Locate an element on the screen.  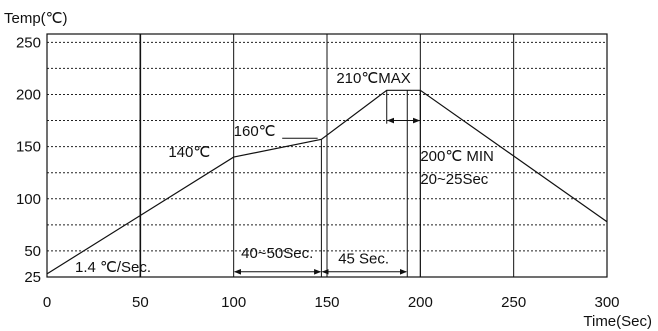
y-tick-label: 25 is located at coordinates (32, 277).